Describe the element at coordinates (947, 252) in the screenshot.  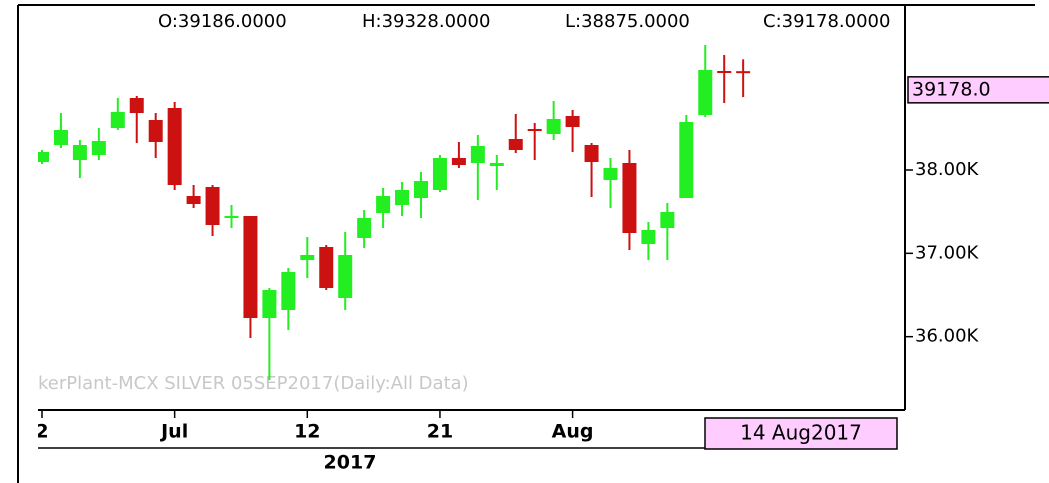
I see `y-tick-label: 37.00K` at that location.